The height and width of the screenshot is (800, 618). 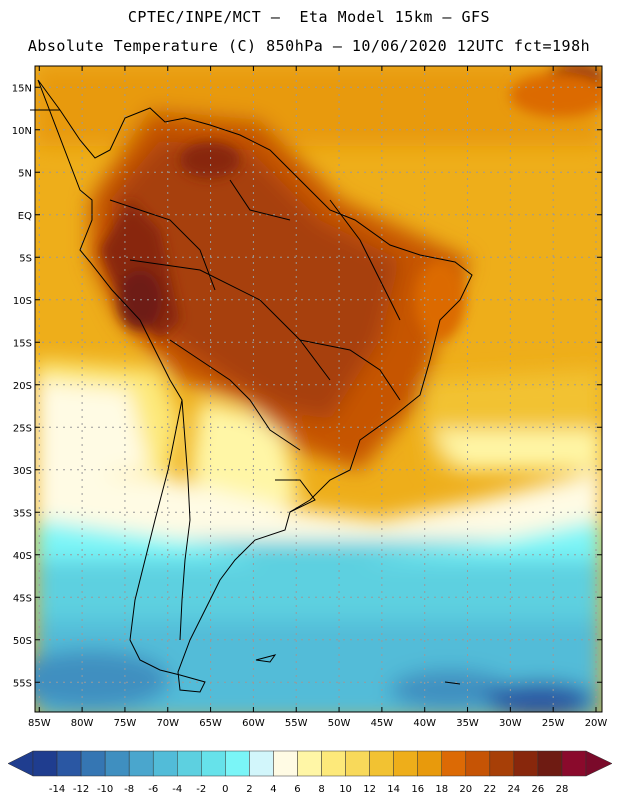 I want to click on lat-label: 50S, so click(x=22, y=641).